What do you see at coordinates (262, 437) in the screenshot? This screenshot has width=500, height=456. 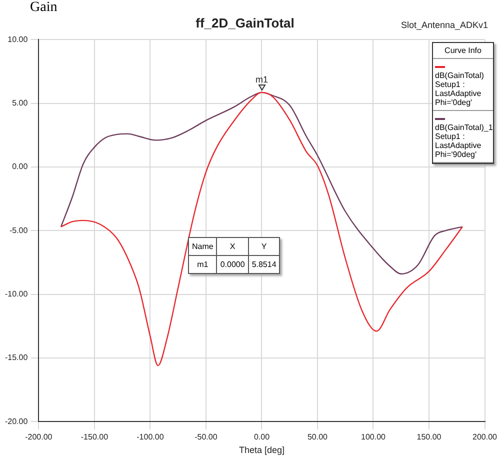 I see `x-tick-label: 0.00` at bounding box center [262, 437].